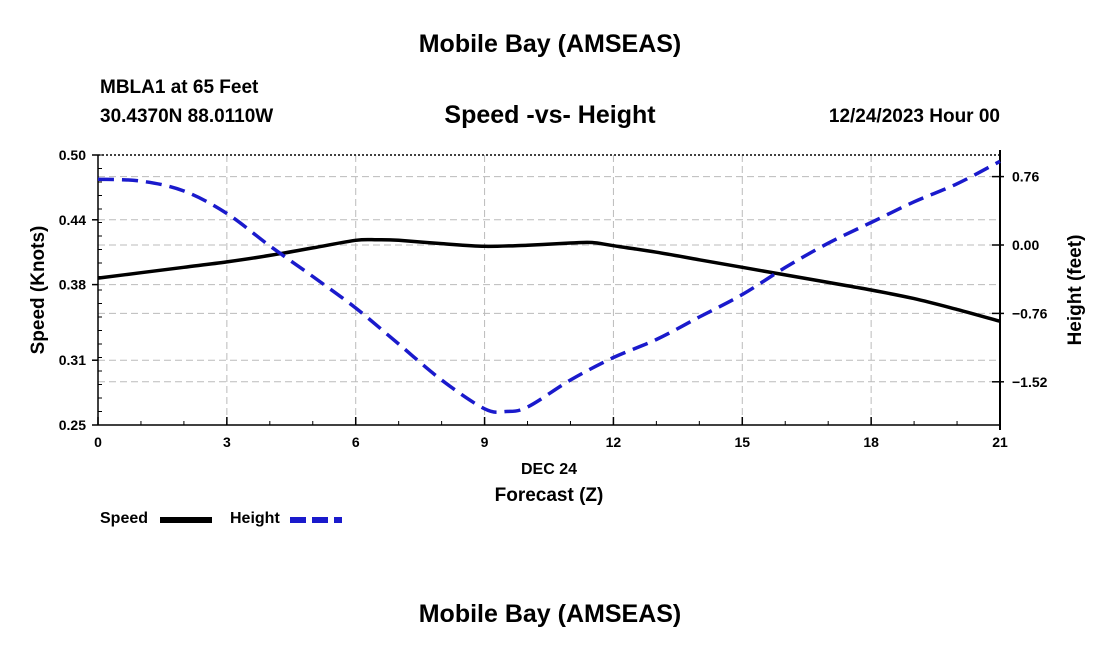 This screenshot has height=650, width=1100. I want to click on y-right-axis-title: Height (feet), so click(1075, 290).